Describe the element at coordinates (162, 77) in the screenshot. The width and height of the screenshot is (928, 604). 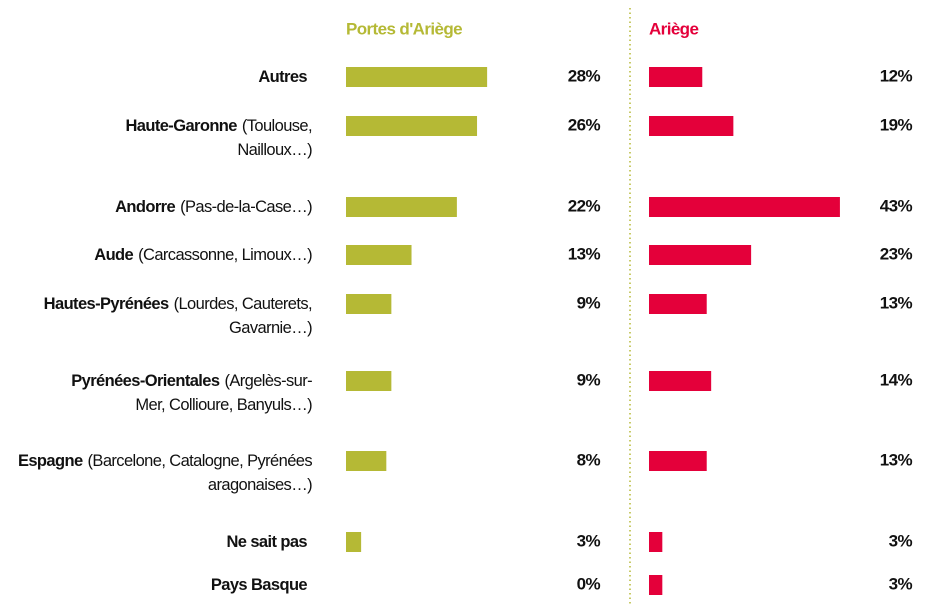
I see `category-label: Autres` at that location.